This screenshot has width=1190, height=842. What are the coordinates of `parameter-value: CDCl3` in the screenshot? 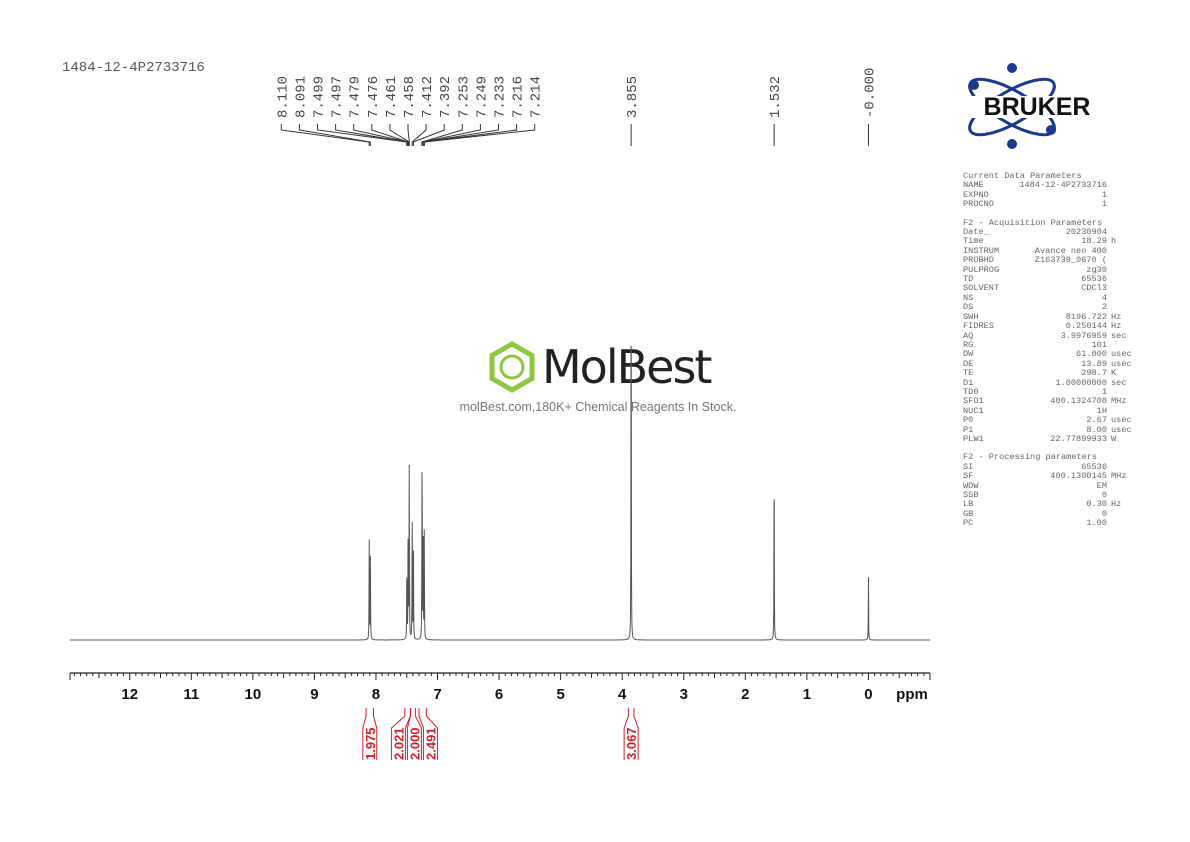 It's located at (1094, 288).